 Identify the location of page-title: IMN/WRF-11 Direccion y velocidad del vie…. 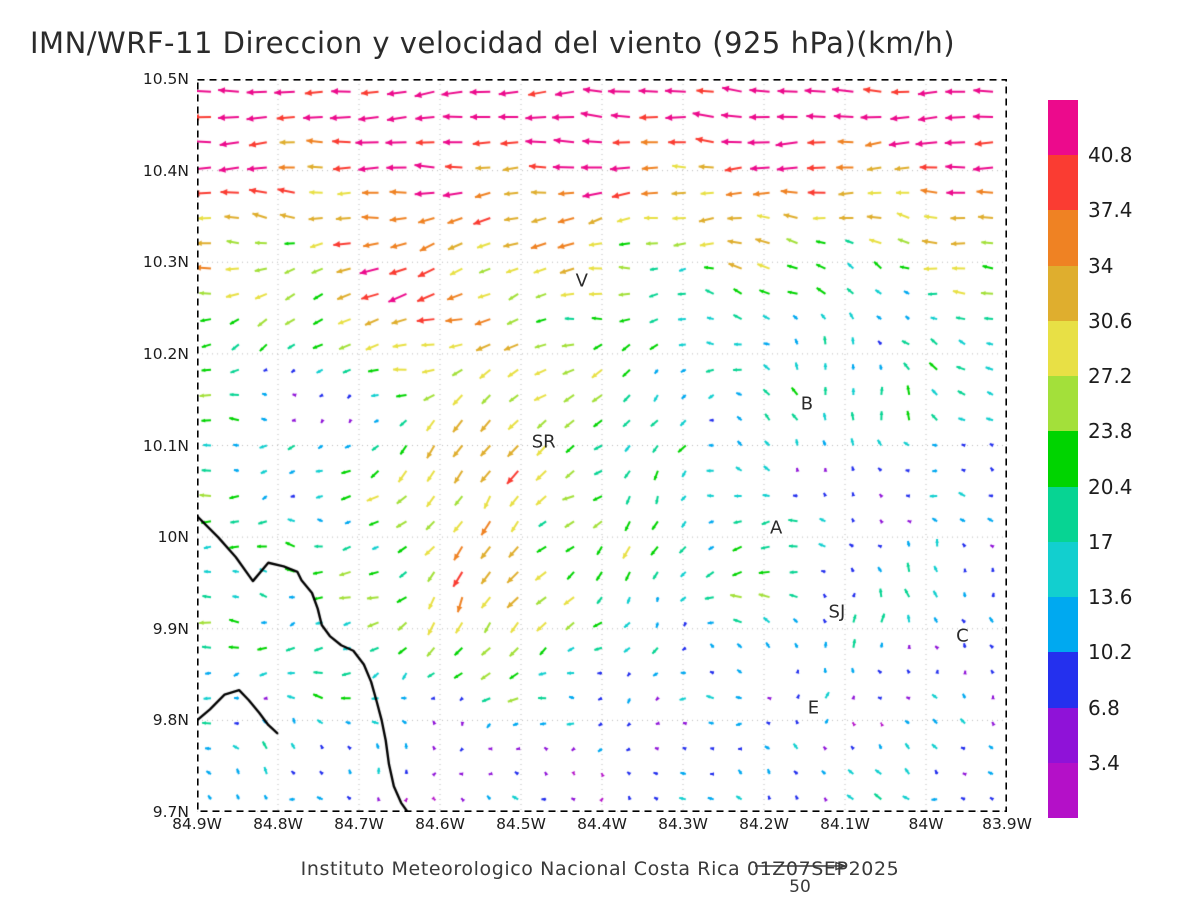
(493, 43).